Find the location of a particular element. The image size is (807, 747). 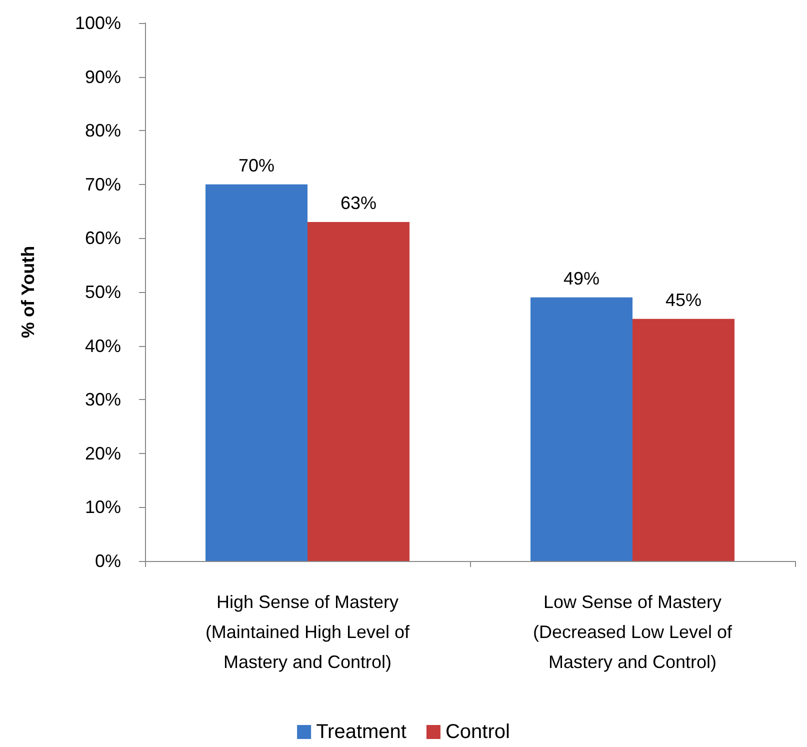

y-tick-label: 90% is located at coordinates (102, 76).